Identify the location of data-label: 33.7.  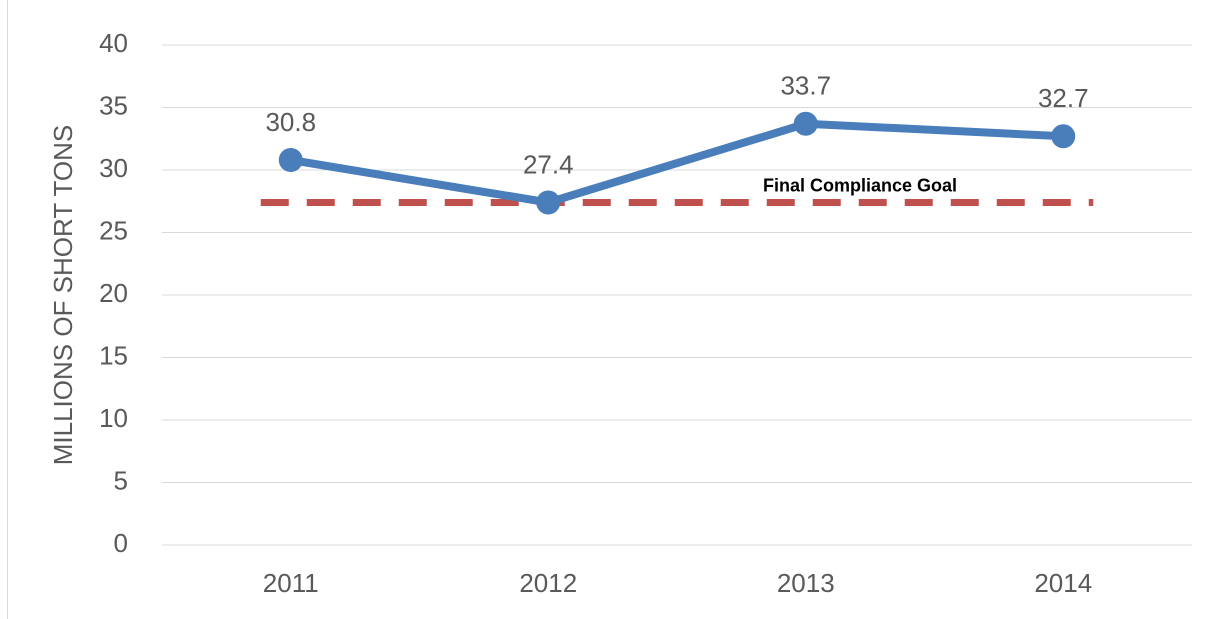
(805, 86).